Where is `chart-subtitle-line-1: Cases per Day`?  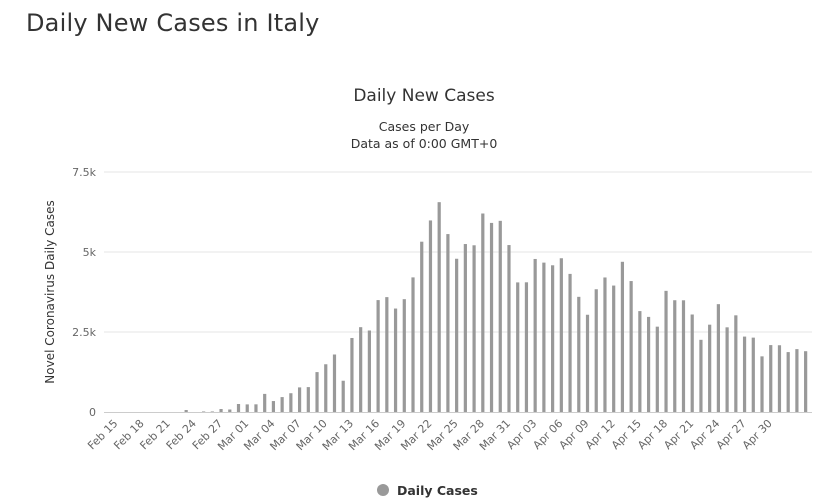 chart-subtitle-line-1: Cases per Day is located at coordinates (424, 126).